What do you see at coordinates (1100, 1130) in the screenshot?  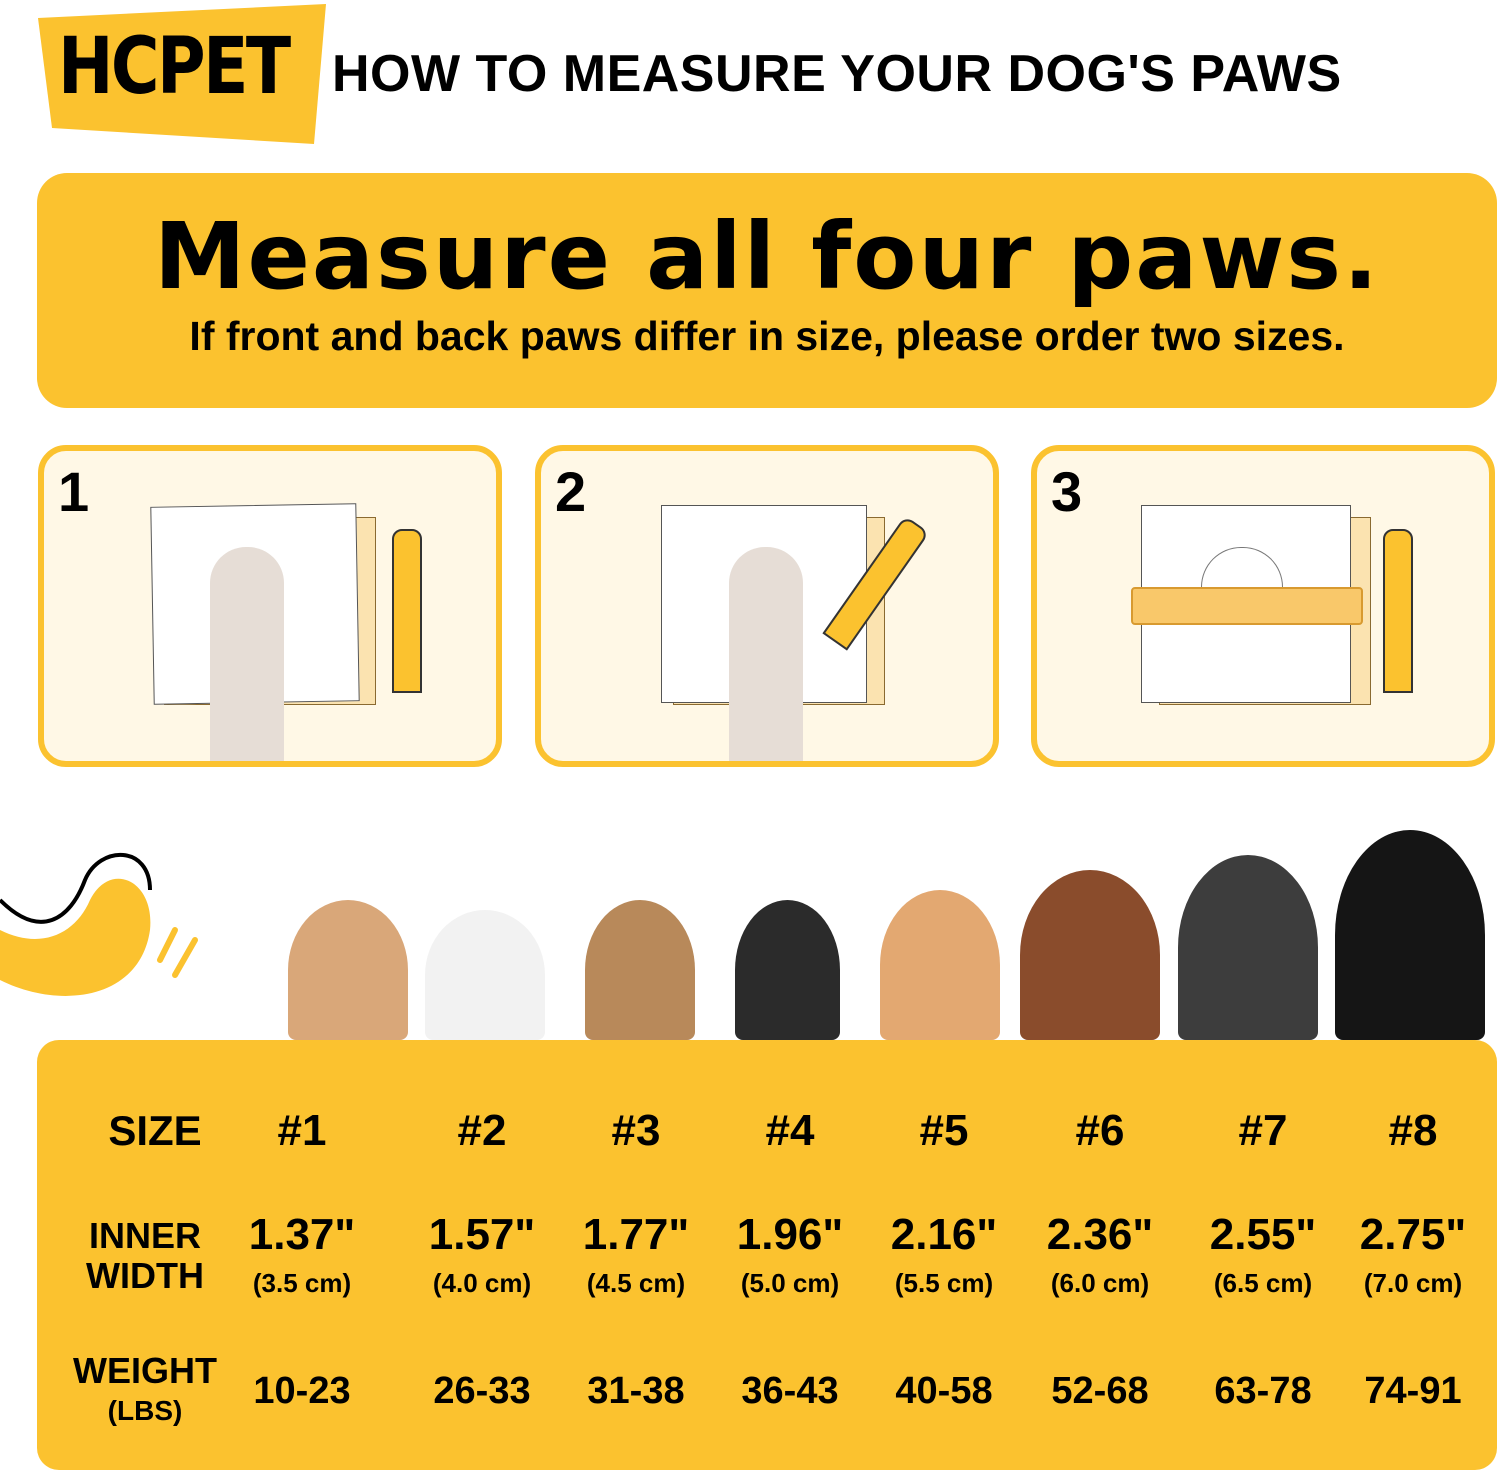 I see `size-label: #6` at bounding box center [1100, 1130].